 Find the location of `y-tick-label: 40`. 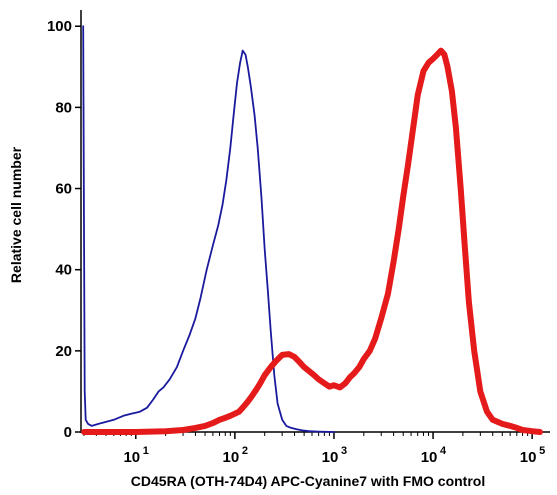

y-tick-label: 40 is located at coordinates (63, 270).